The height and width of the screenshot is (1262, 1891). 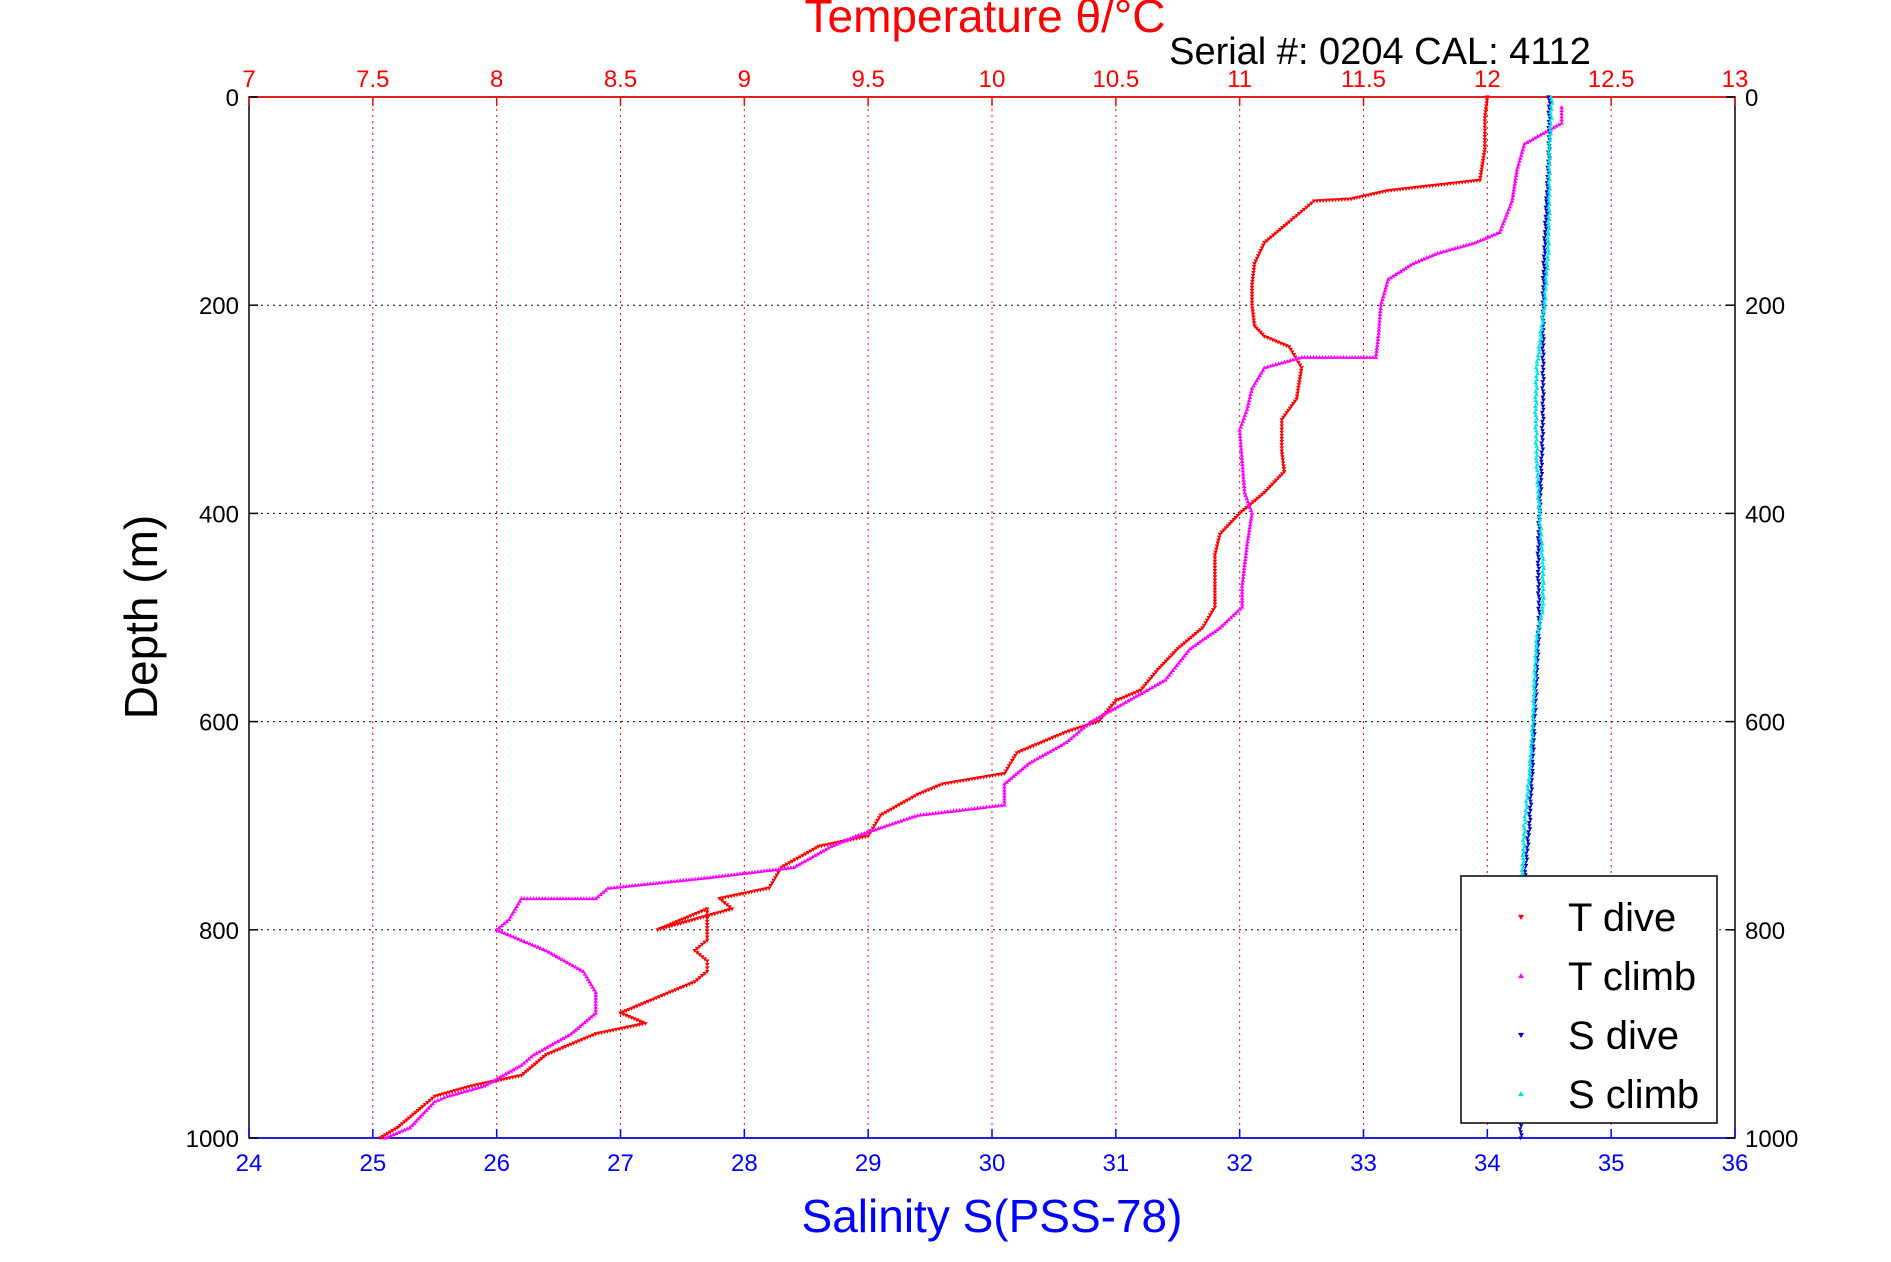 I want to click on left-tick-label: 600, so click(x=219, y=723).